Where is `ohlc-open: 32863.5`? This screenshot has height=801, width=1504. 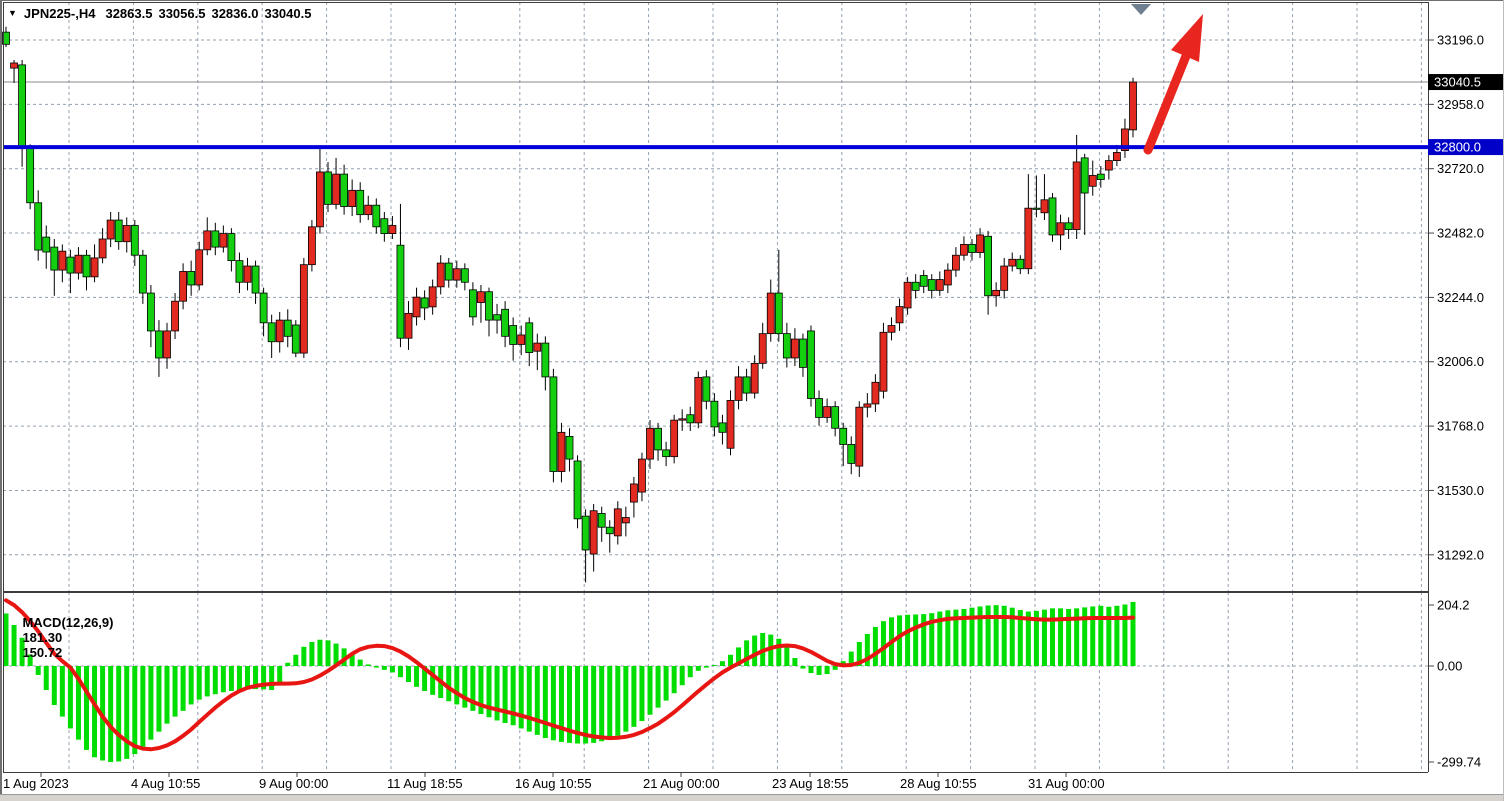 ohlc-open: 32863.5 is located at coordinates (129, 13).